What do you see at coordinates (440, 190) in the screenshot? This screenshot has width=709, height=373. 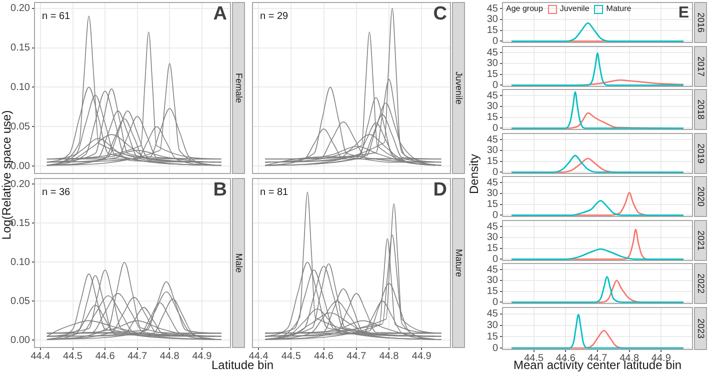 I see `annotation: D` at bounding box center [440, 190].